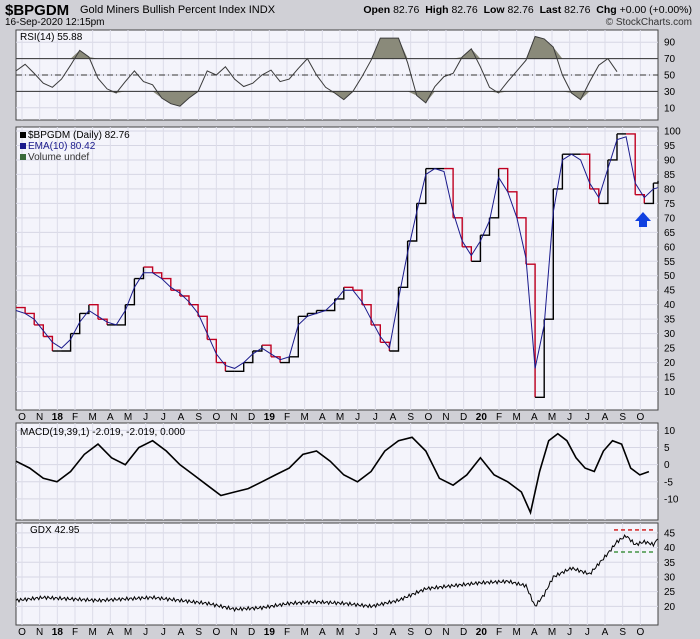 The width and height of the screenshot is (700, 639). I want to click on x-axis-label: 18, so click(58, 632).